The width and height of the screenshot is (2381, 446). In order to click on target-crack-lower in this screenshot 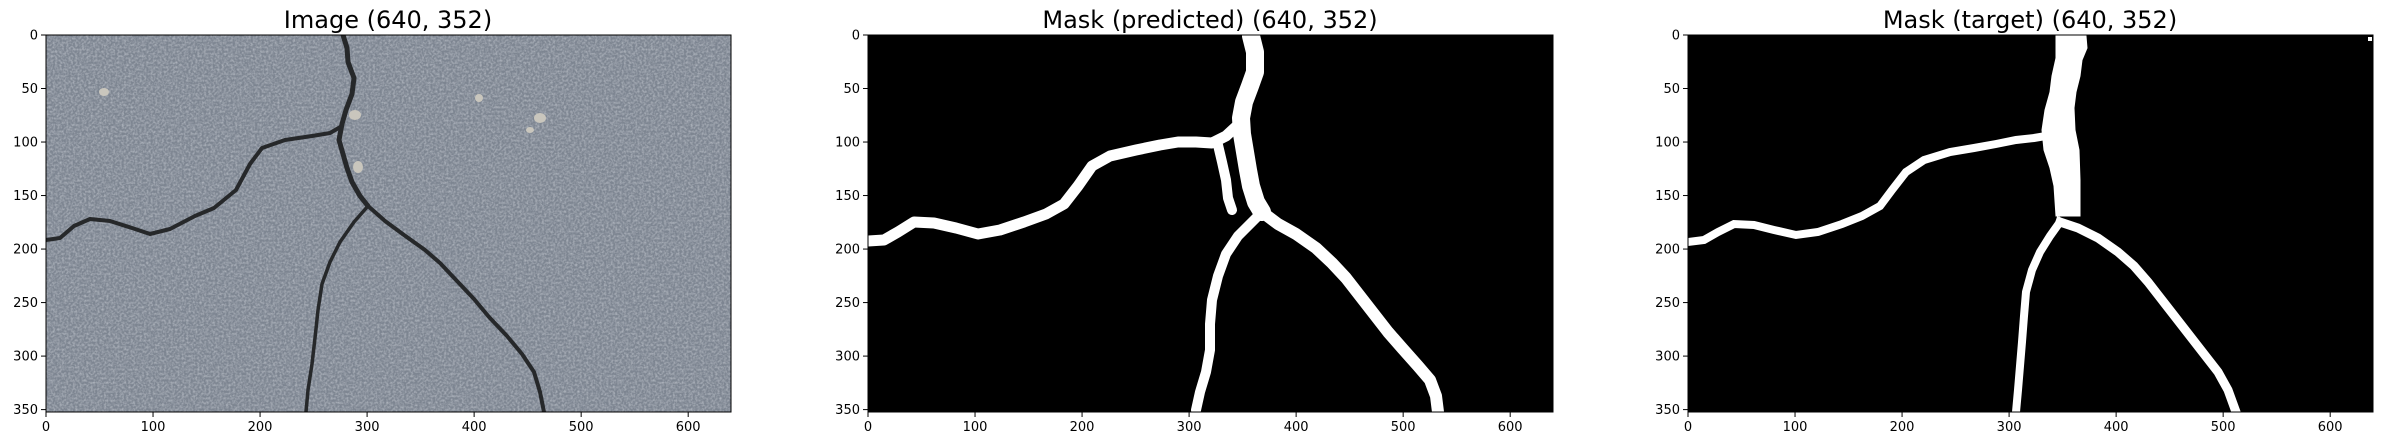, I will do `click(2038, 314)`.